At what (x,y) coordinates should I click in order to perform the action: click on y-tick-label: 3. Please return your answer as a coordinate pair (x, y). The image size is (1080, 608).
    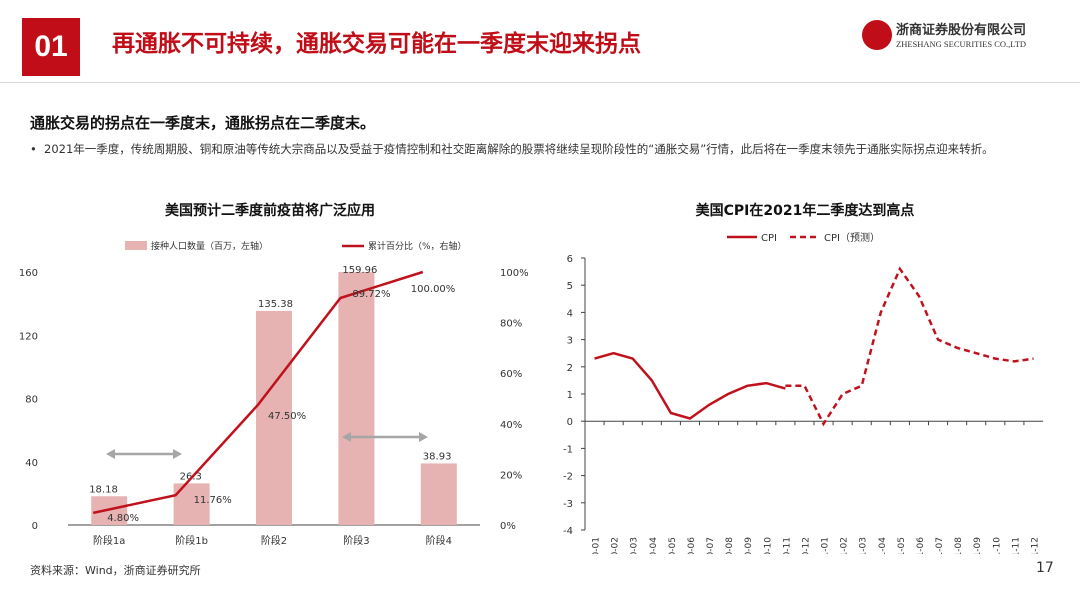
    Looking at the image, I should click on (570, 341).